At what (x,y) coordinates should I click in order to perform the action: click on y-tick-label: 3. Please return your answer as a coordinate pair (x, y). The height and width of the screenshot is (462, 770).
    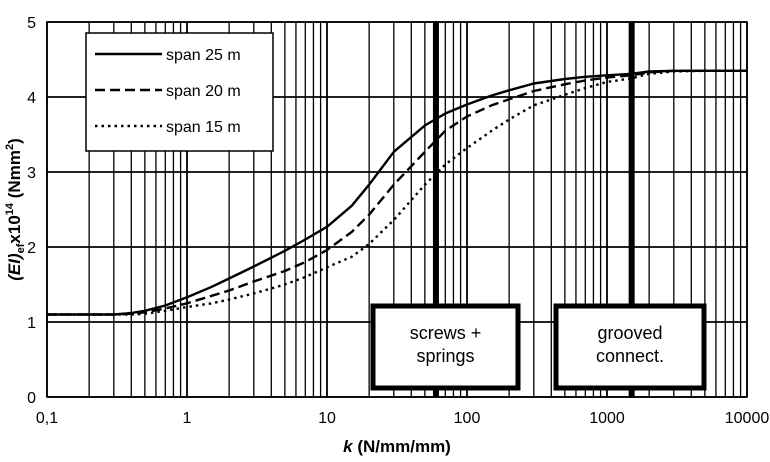
    Looking at the image, I should click on (31, 173).